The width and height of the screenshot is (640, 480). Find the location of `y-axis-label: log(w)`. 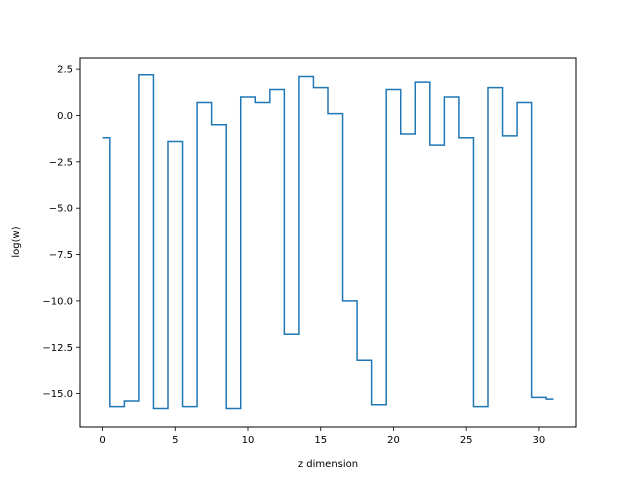

y-axis-label: log(w) is located at coordinates (16, 241).